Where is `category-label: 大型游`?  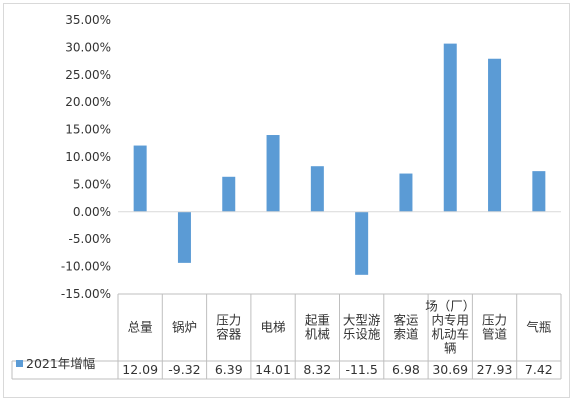
category-label: 大型游 is located at coordinates (362, 320).